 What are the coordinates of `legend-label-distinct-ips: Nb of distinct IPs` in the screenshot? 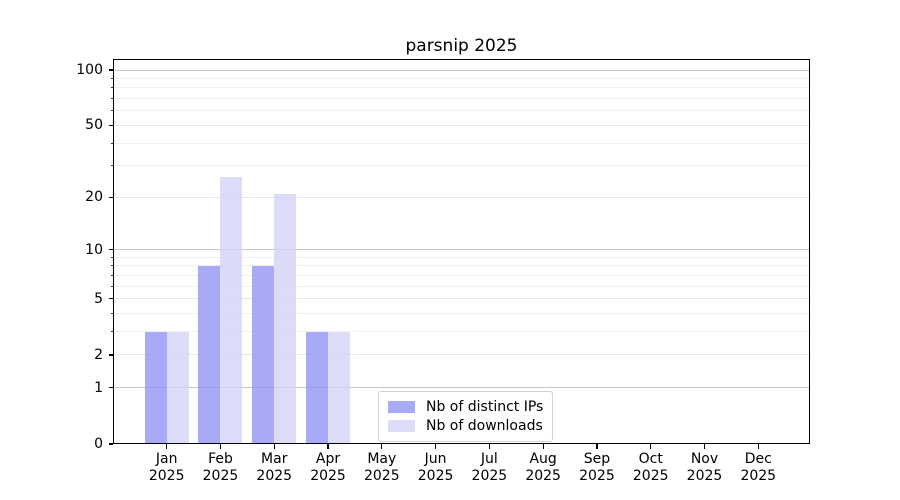 It's located at (485, 406).